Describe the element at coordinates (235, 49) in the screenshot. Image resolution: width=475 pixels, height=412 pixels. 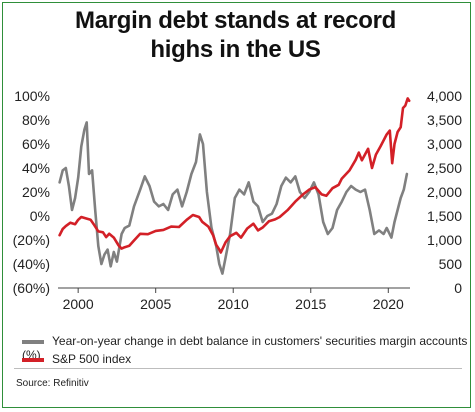
I see `chart-title-line-2: highs in the US` at that location.